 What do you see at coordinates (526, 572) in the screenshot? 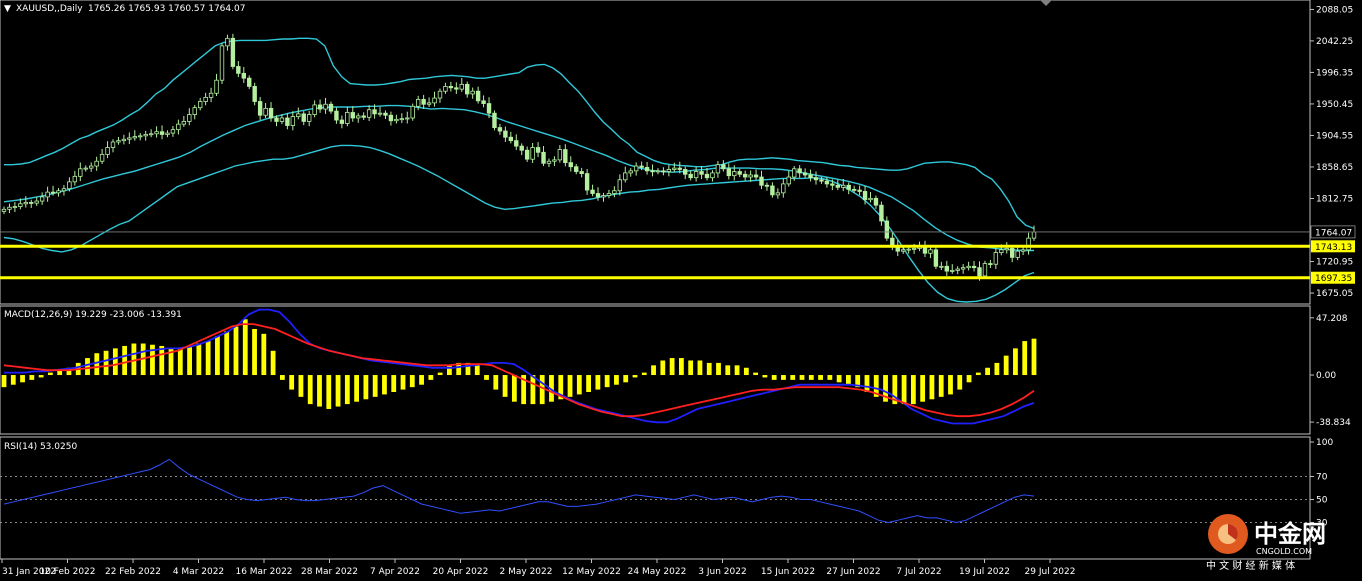
I see `date-tick-label: 2 May 2022` at bounding box center [526, 572].